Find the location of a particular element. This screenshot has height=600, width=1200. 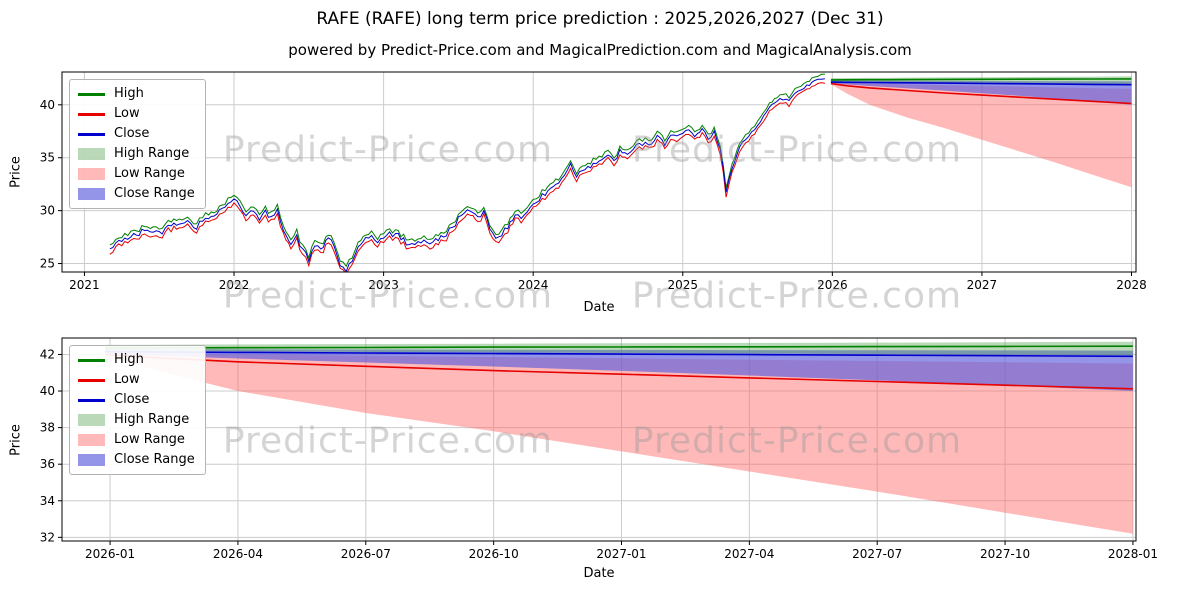

x-tick-label: 2026-04 is located at coordinates (238, 554).